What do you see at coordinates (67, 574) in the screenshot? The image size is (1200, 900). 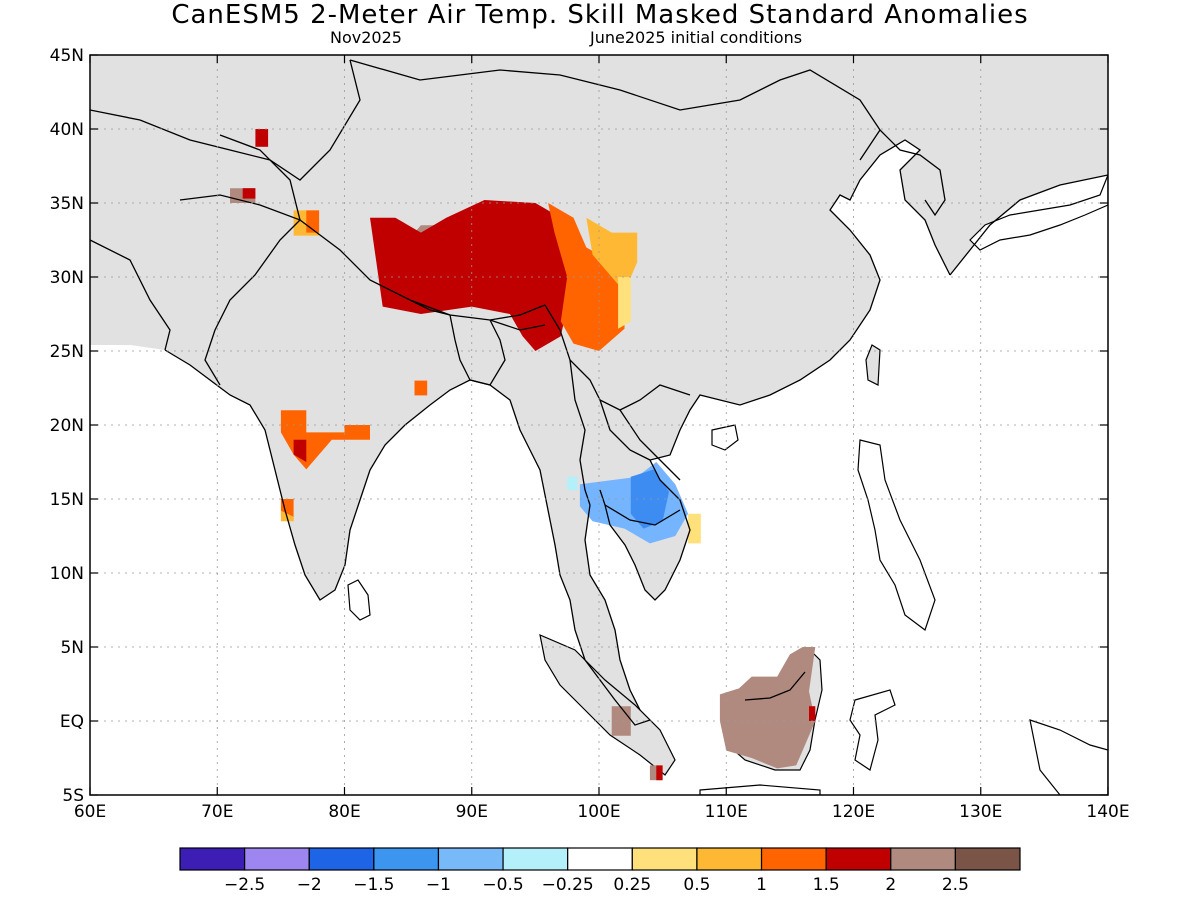 I see `lat-tick-label: 10N` at bounding box center [67, 574].